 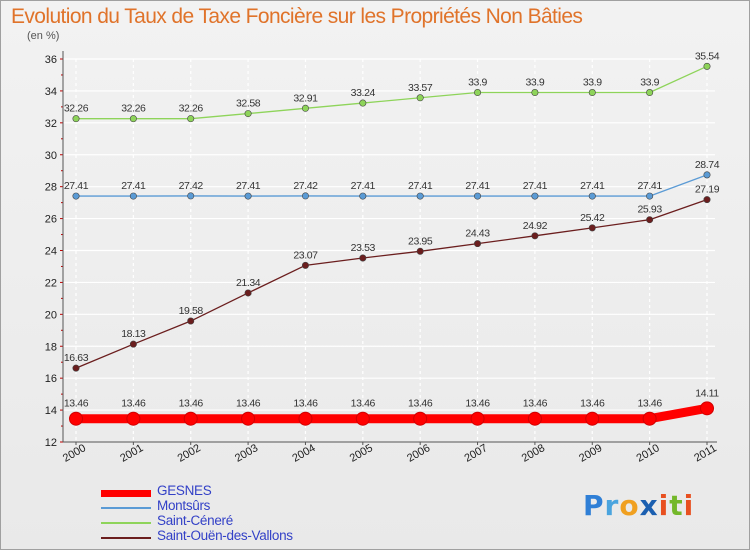 I want to click on point-saint-c-ner--2001, so click(x=133, y=119).